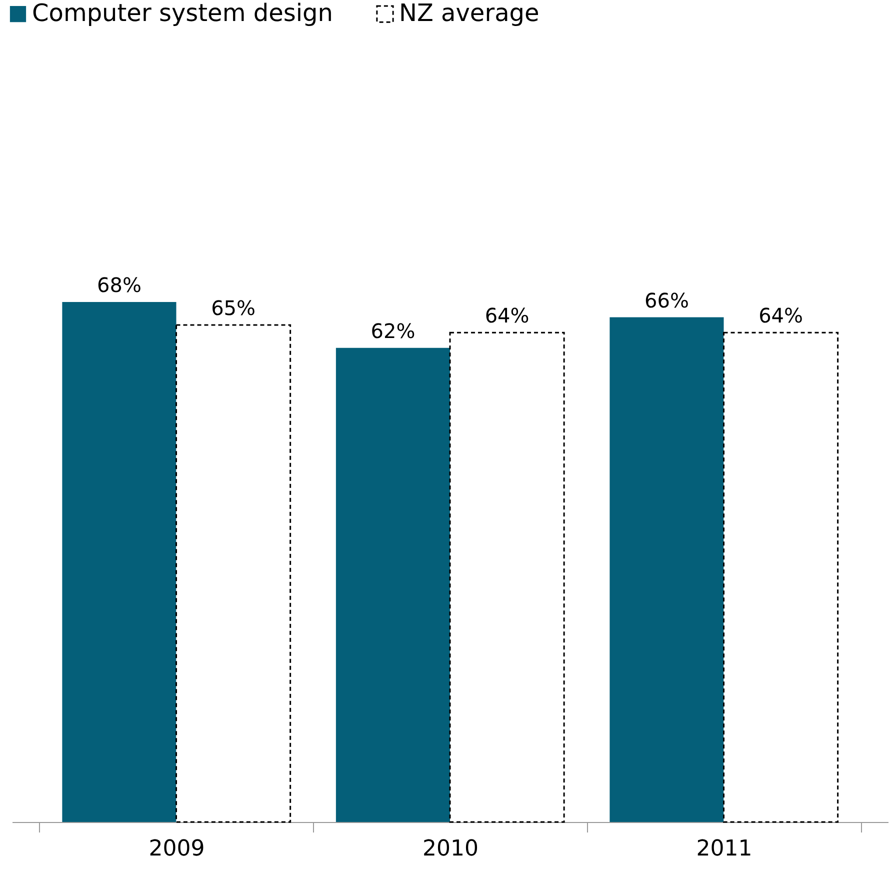 The image size is (891, 890). What do you see at coordinates (233, 308) in the screenshot?
I see `data-label: 65%` at bounding box center [233, 308].